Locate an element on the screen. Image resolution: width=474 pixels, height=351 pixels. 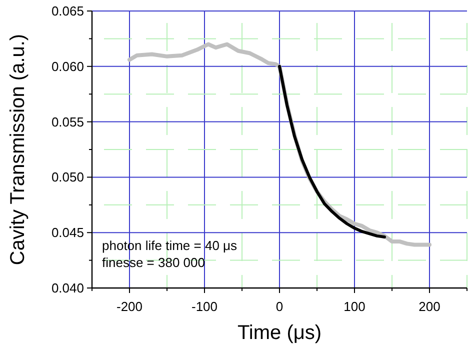
x-tick-label: 200 is located at coordinates (429, 306).